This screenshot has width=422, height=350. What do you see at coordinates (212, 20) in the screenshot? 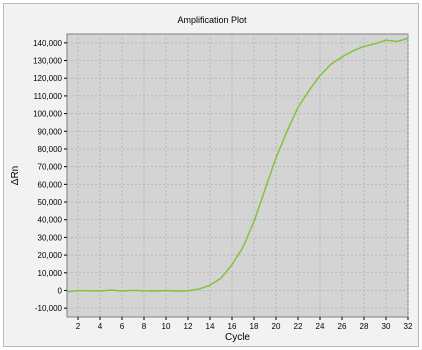
I see `chart-title: Amplification Plot` at bounding box center [212, 20].